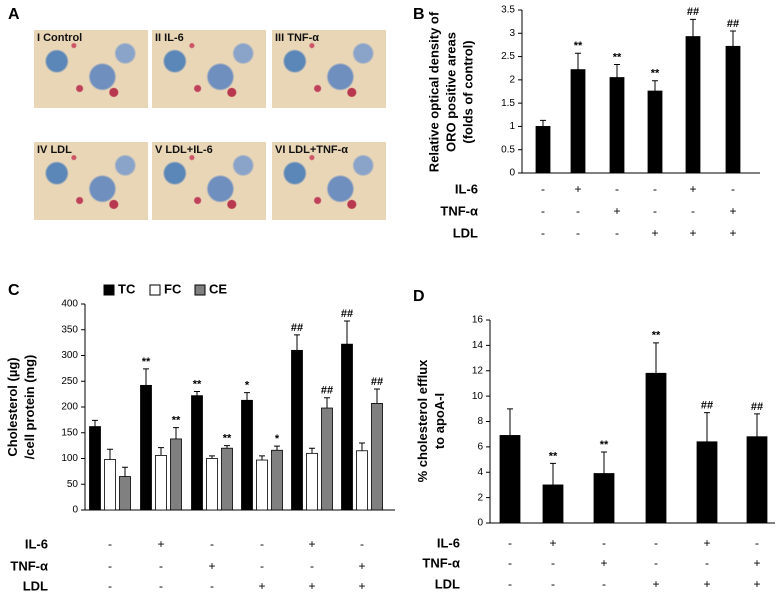 The width and height of the screenshot is (782, 594). What do you see at coordinates (419, 296) in the screenshot?
I see `panel-label: D` at bounding box center [419, 296].